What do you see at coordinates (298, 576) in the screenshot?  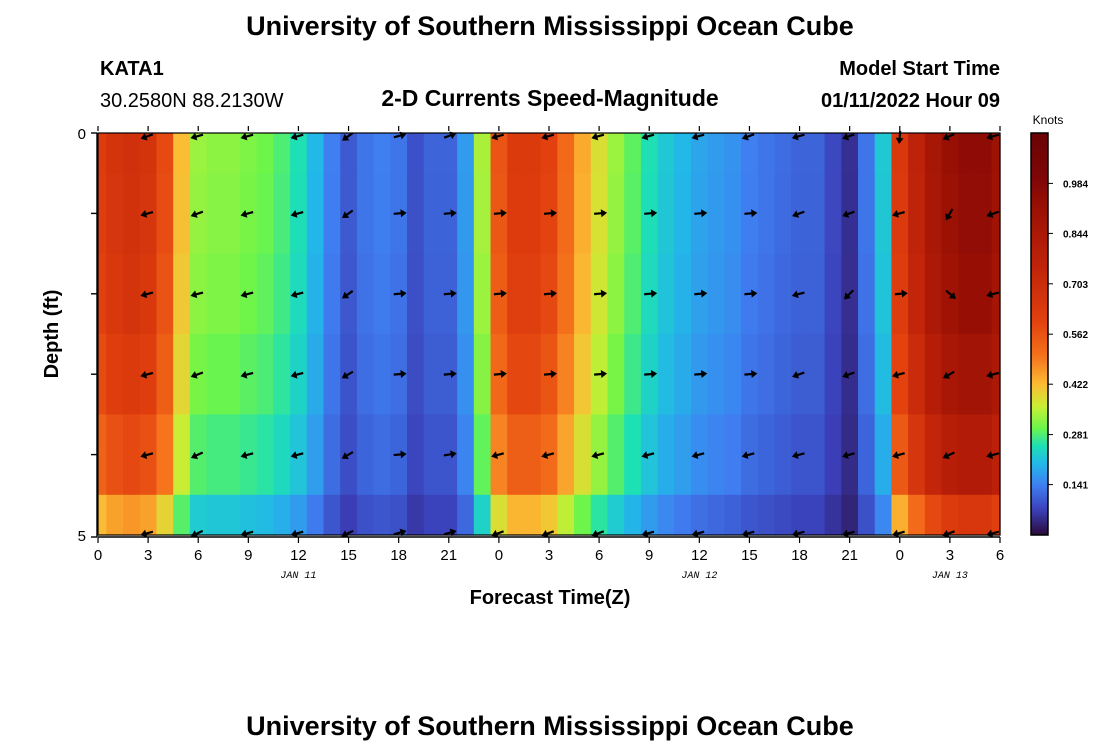 I see `date-label: JAN 11` at bounding box center [298, 576].